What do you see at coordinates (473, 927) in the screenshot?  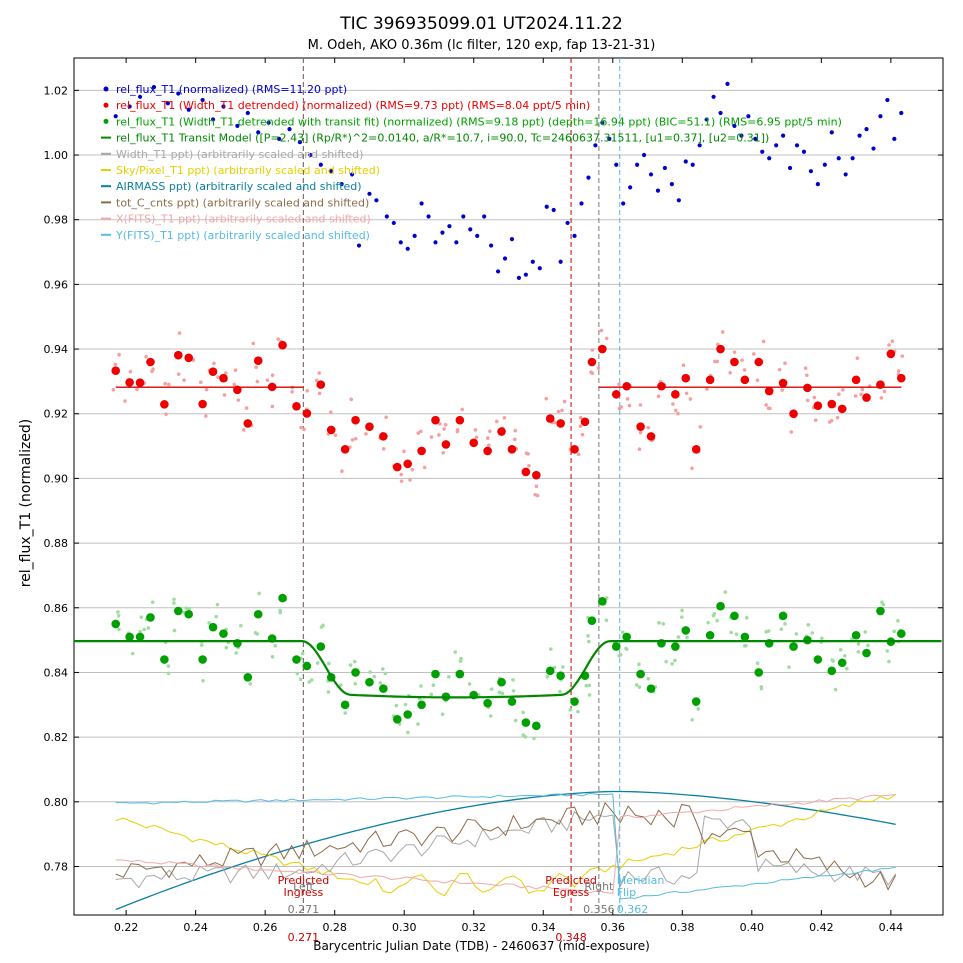 I see `x-tick-label: 0.32` at bounding box center [473, 927].